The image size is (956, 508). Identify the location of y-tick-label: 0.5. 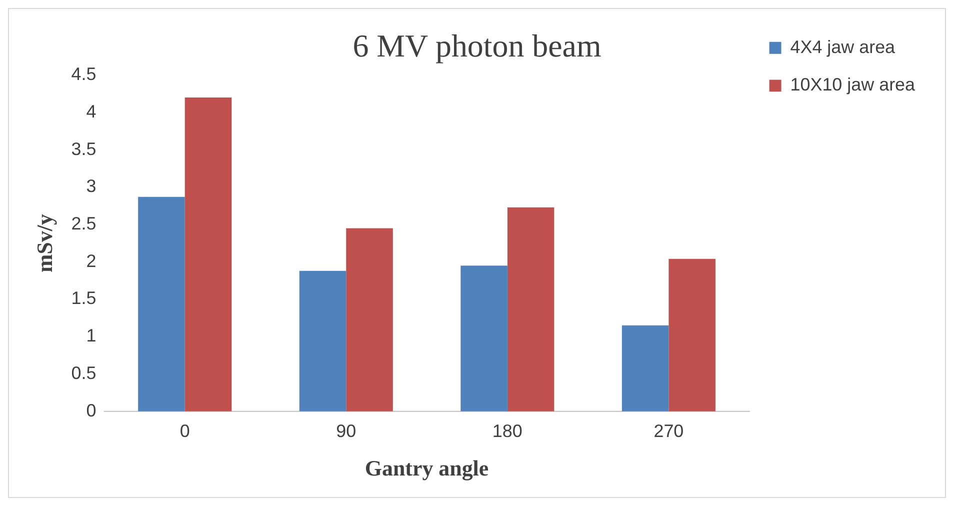
(83, 372).